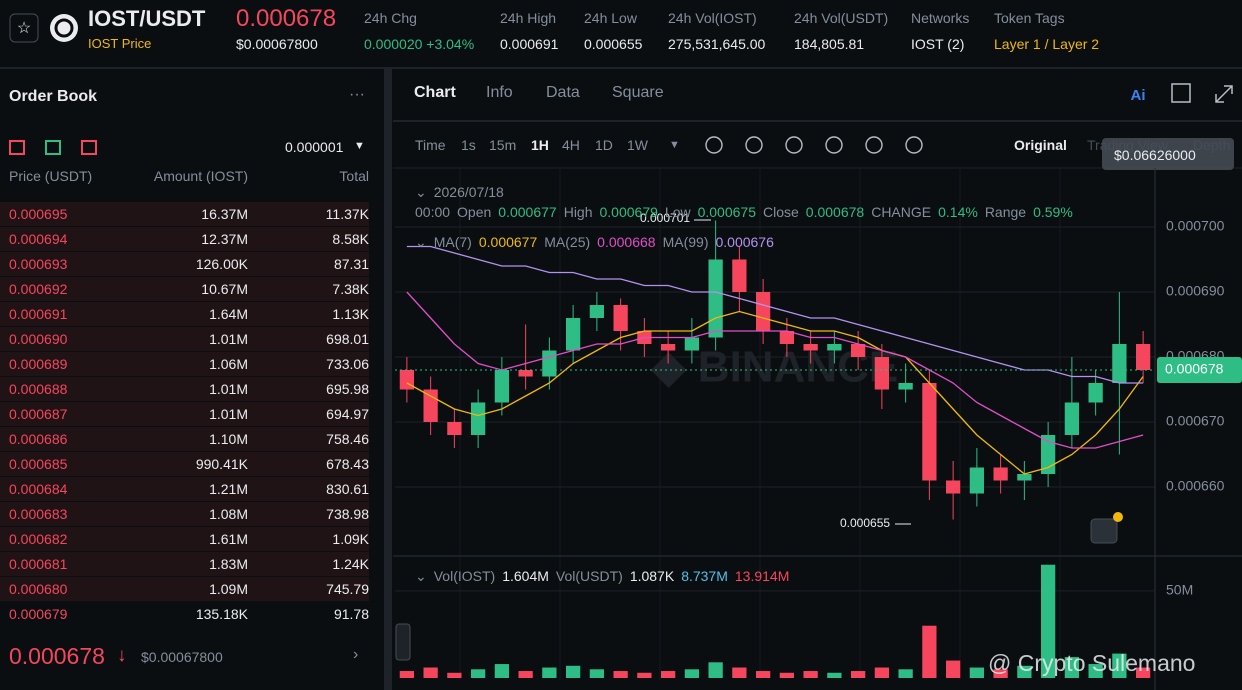 The image size is (1242, 690). What do you see at coordinates (286, 18) in the screenshot?
I see `last-price: 0.000678` at bounding box center [286, 18].